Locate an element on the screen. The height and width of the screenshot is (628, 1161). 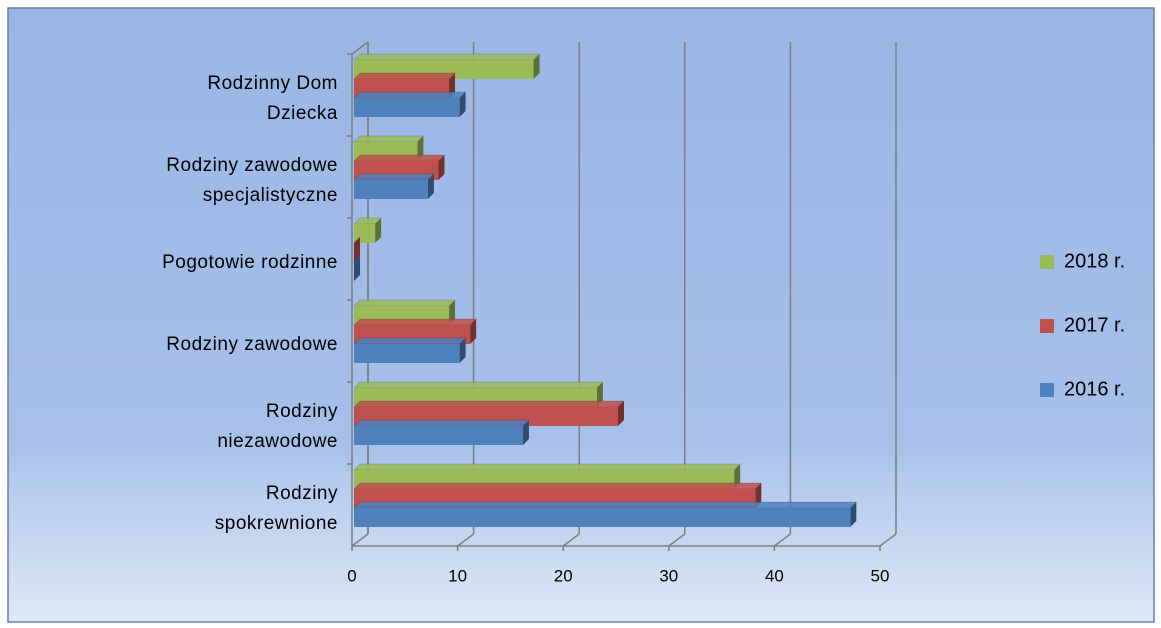
x-tick-label: 10 is located at coordinates (457, 575).